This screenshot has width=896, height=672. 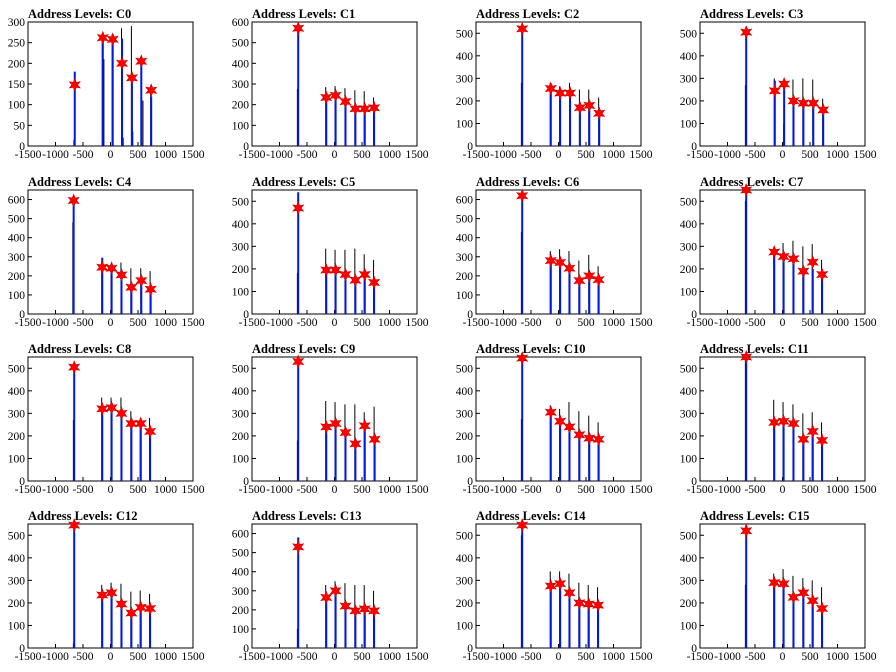 What do you see at coordinates (20, 126) in the screenshot?
I see `y-tick-label: 50` at bounding box center [20, 126].